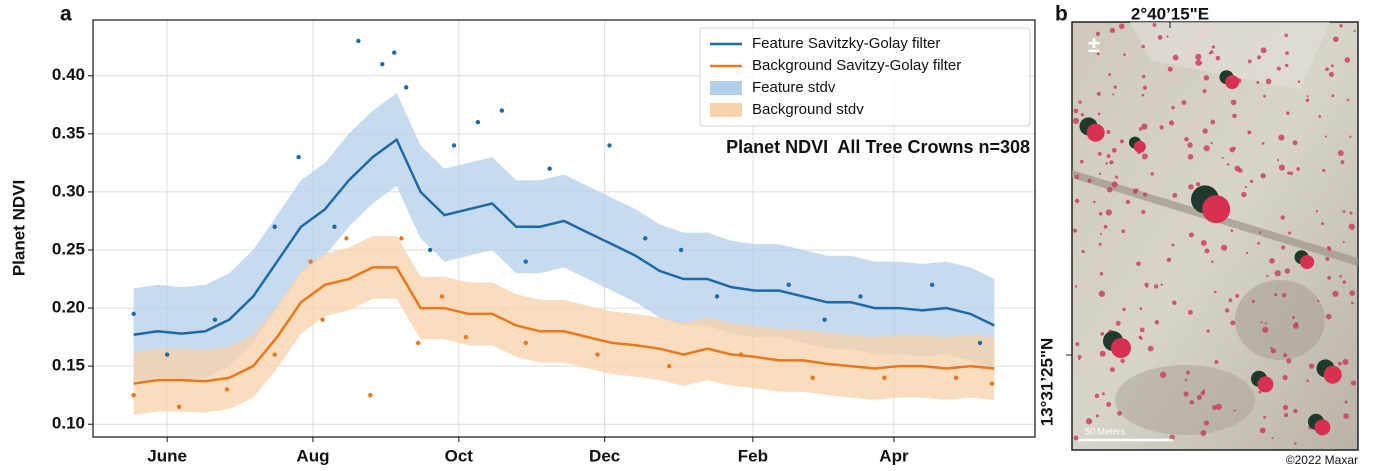 This screenshot has width=1373, height=471. What do you see at coordinates (1105, 431) in the screenshot?
I see `scale-label: 50 Meters` at bounding box center [1105, 431].